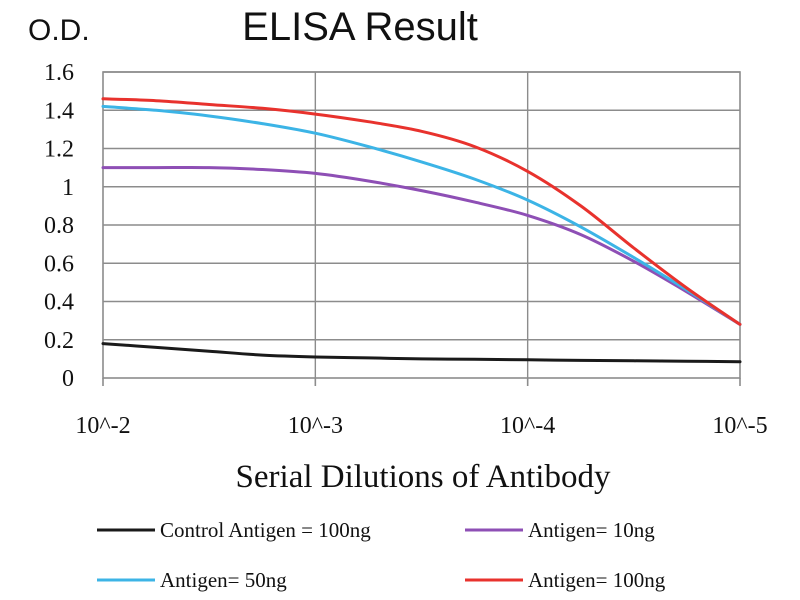  I want to click on y-tick-label: 0.8, so click(59, 226).